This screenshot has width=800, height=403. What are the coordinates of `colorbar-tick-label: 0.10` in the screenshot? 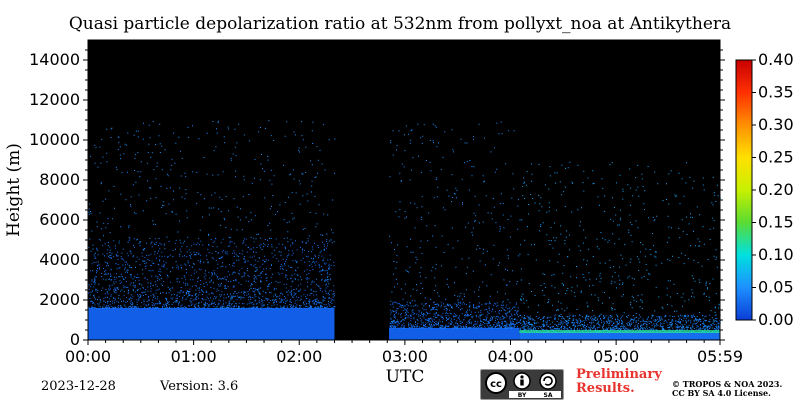 It's located at (776, 254).